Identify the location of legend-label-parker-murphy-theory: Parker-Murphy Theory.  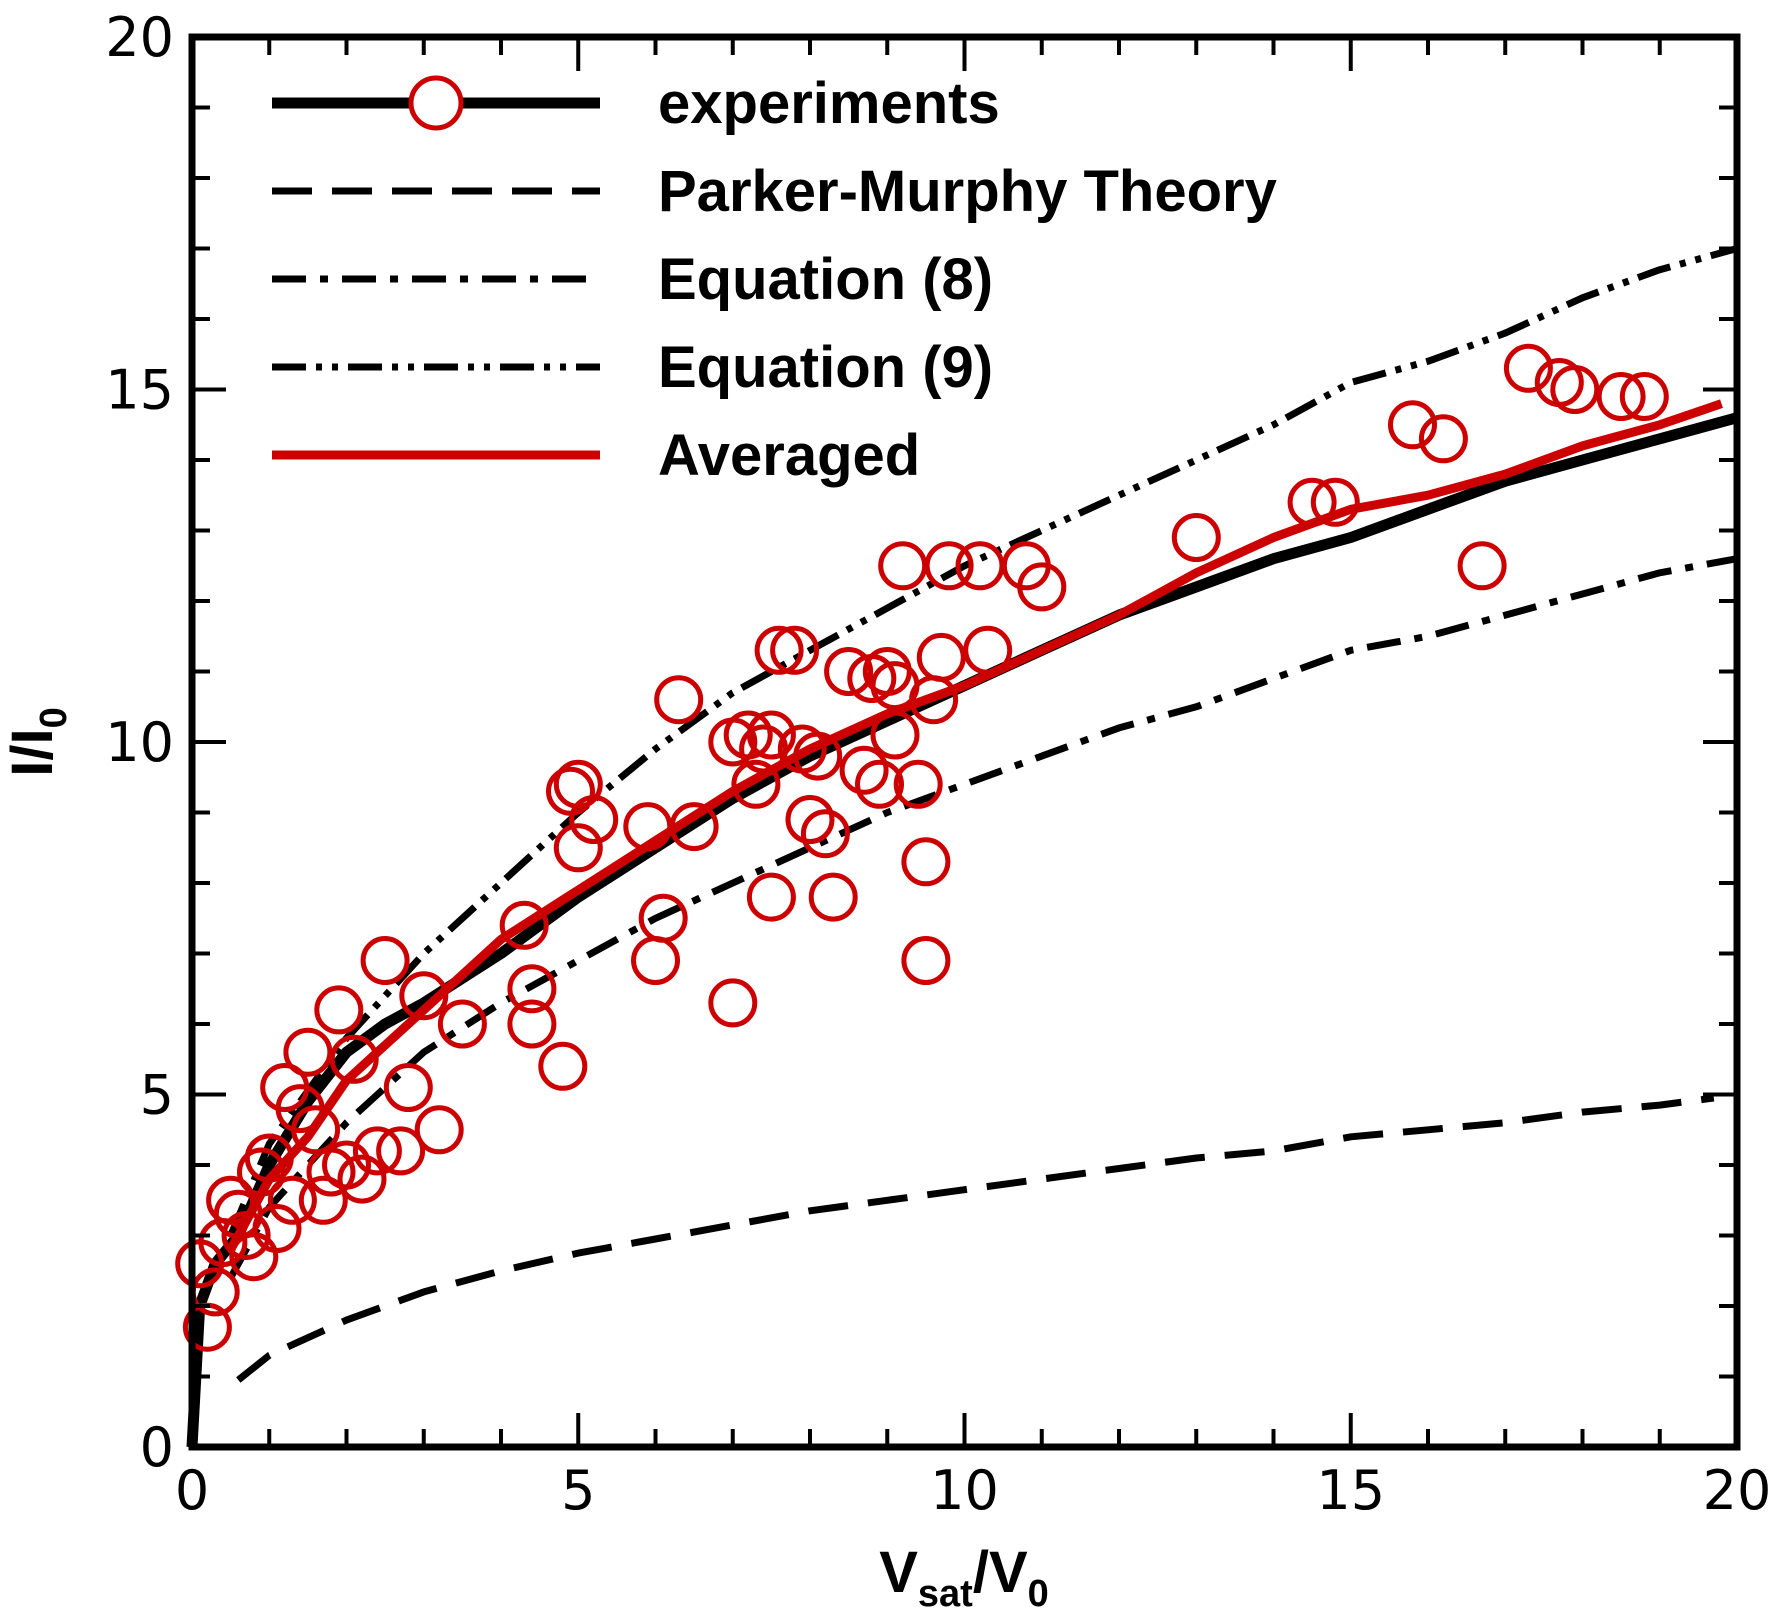
(967, 191).